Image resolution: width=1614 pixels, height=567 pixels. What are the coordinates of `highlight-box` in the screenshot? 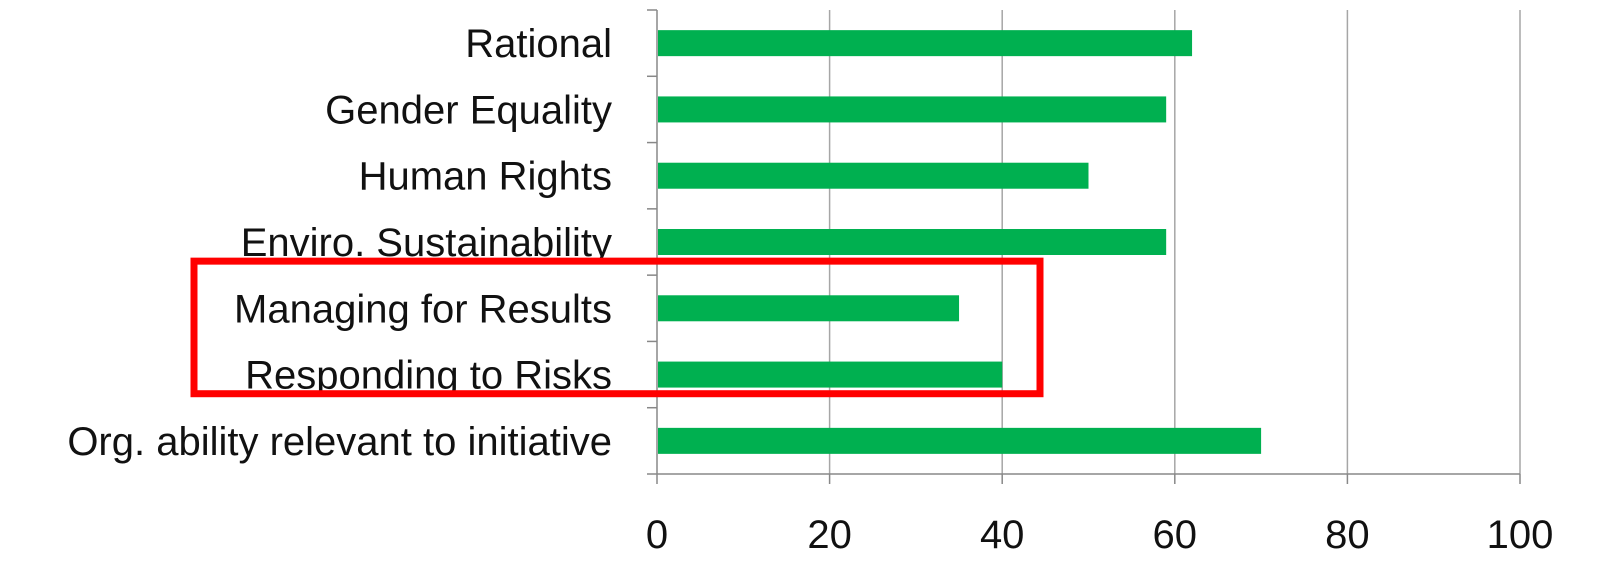 It's located at (617, 327).